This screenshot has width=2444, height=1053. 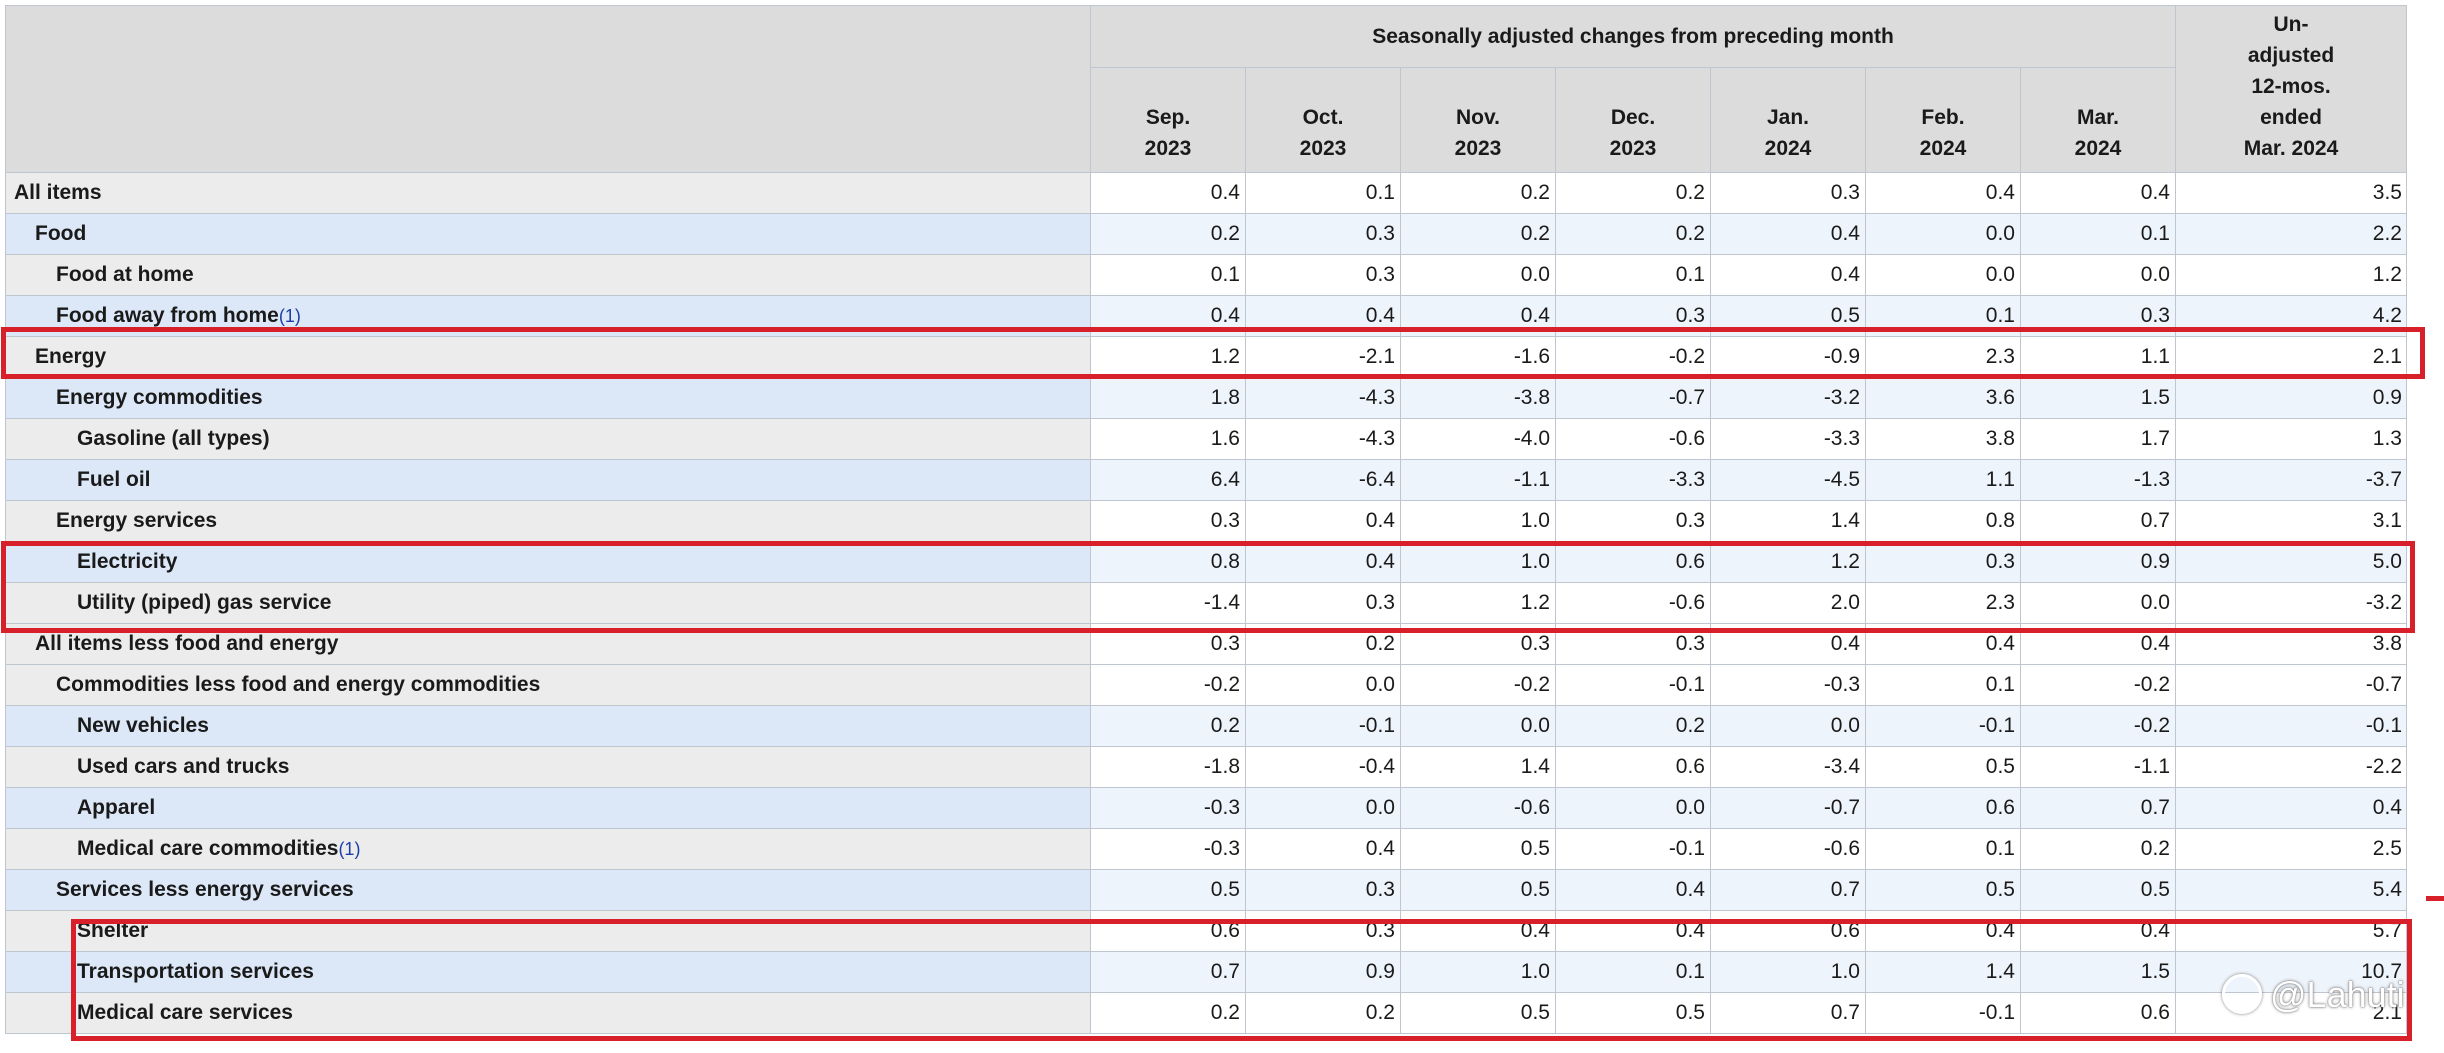 I want to click on row-label-cell: Medical care services, so click(x=548, y=1013).